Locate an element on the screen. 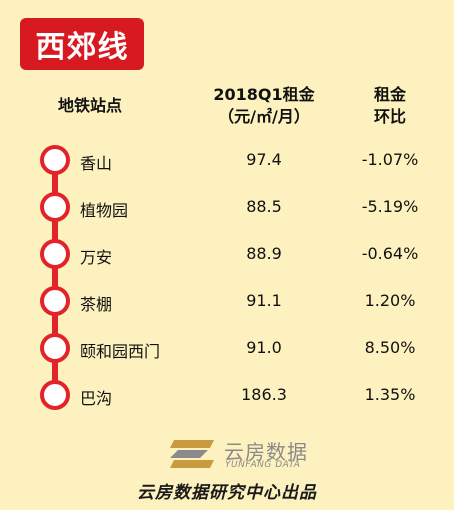  station-change: 8.50% is located at coordinates (390, 347).